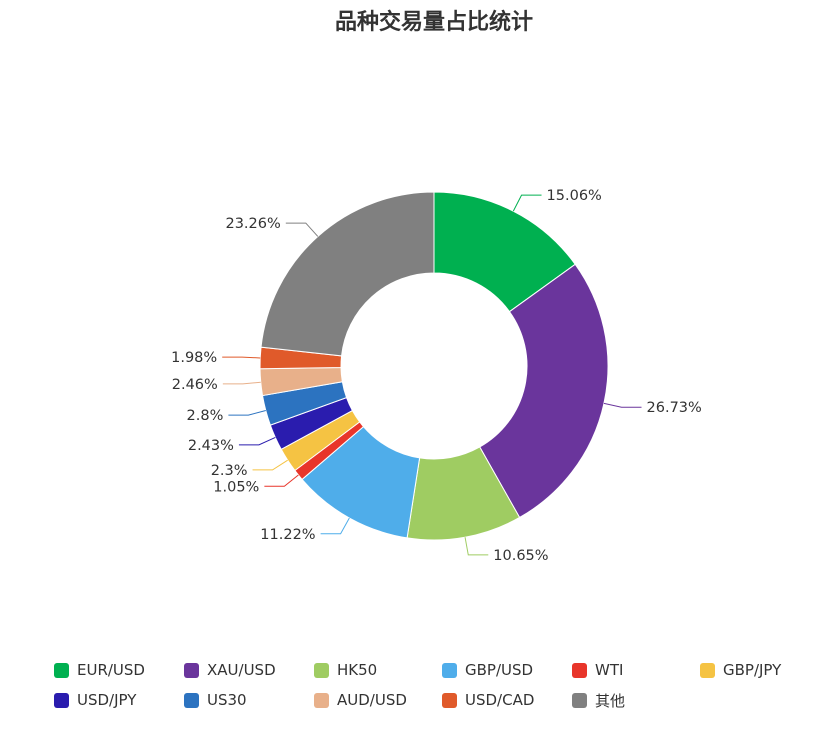 This screenshot has width=829, height=734. What do you see at coordinates (287, 535) in the screenshot?
I see `data-label-gbp-usd: 11.22%` at bounding box center [287, 535].